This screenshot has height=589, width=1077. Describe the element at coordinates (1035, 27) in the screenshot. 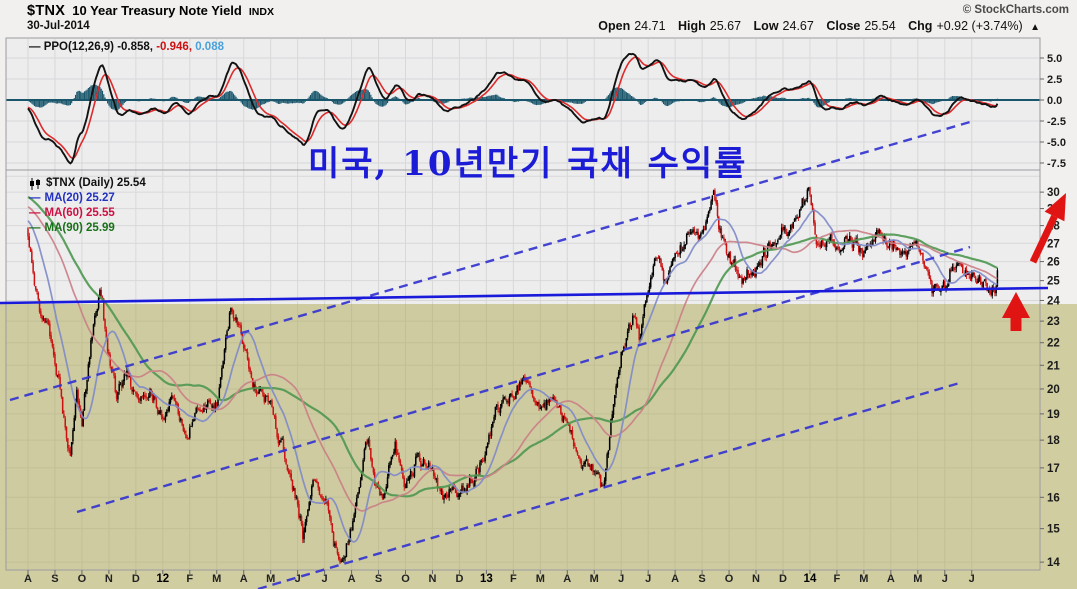

I see `chg-direction-icon: ▲` at that location.